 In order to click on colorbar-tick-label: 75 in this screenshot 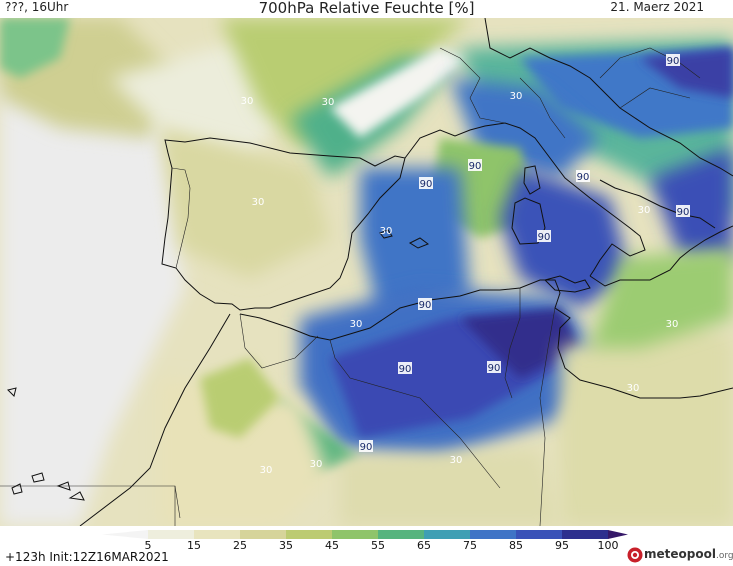, I will do `click(470, 545)`.